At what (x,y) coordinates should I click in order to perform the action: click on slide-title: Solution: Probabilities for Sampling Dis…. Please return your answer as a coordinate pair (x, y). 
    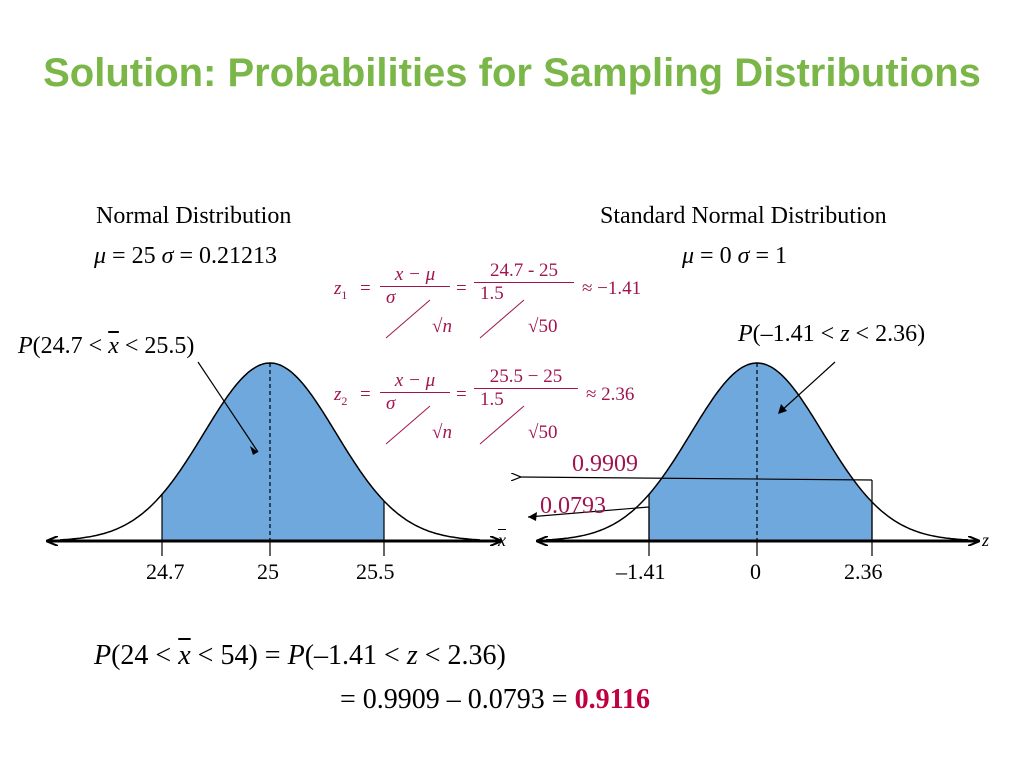
    Looking at the image, I should click on (512, 73).